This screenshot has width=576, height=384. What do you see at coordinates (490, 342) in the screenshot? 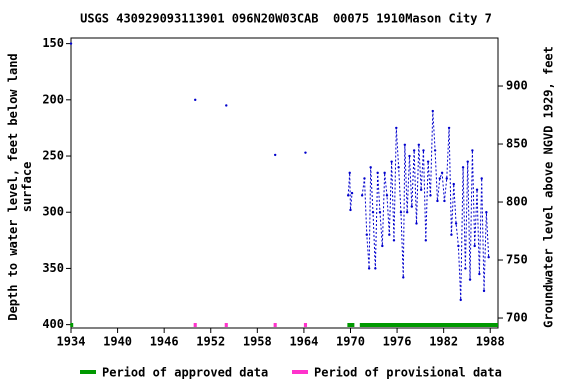
I see `x-tick-label: 1988` at bounding box center [490, 342].